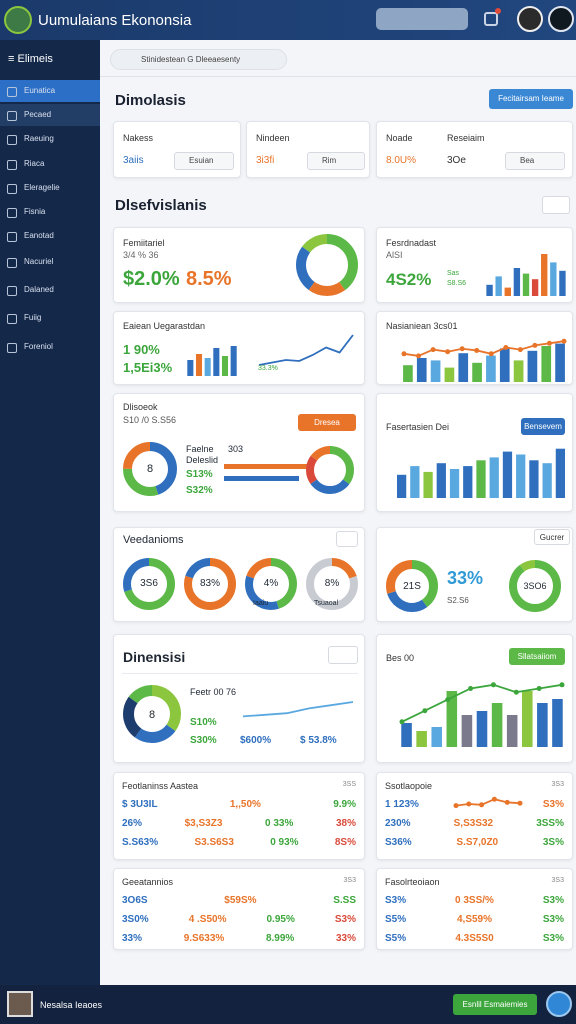 The height and width of the screenshot is (1024, 576). I want to click on table-cell: S,S3S32, so click(473, 823).